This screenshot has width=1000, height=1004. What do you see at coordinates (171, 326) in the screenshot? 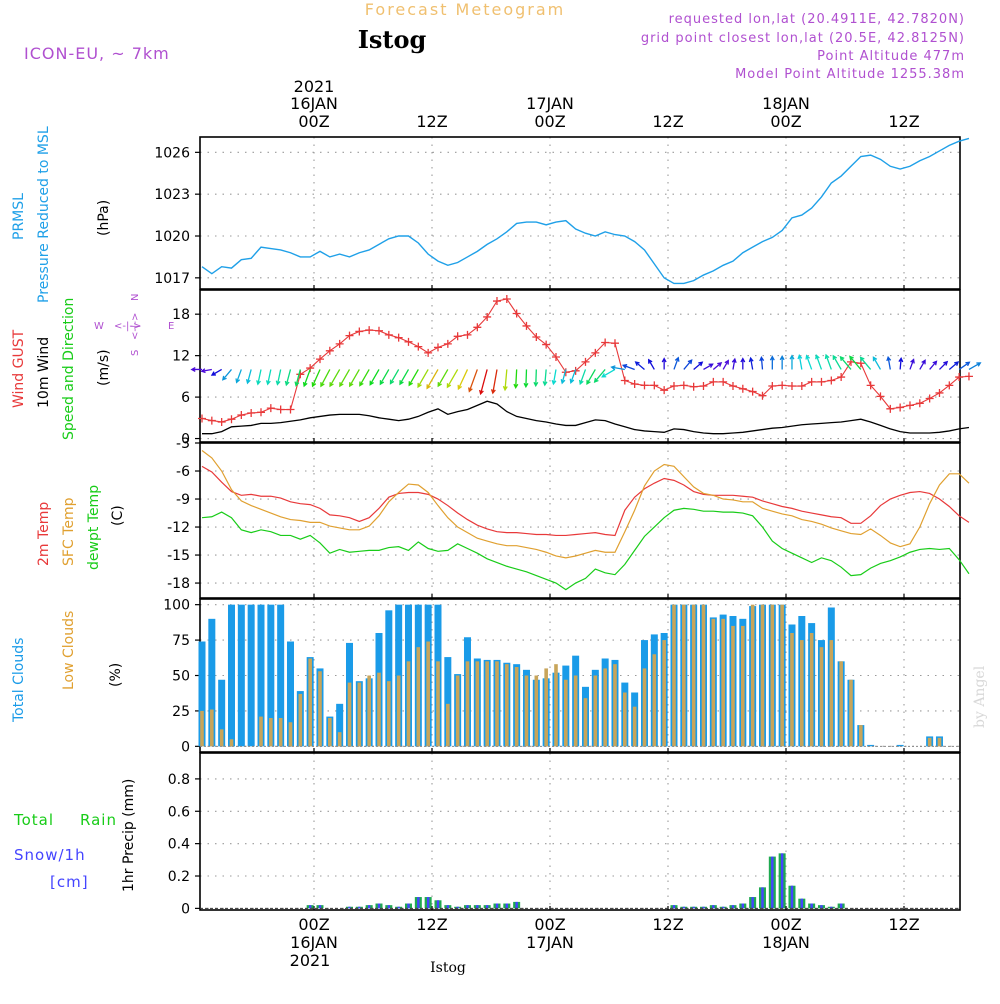
I see `compass-e: E` at bounding box center [171, 326].